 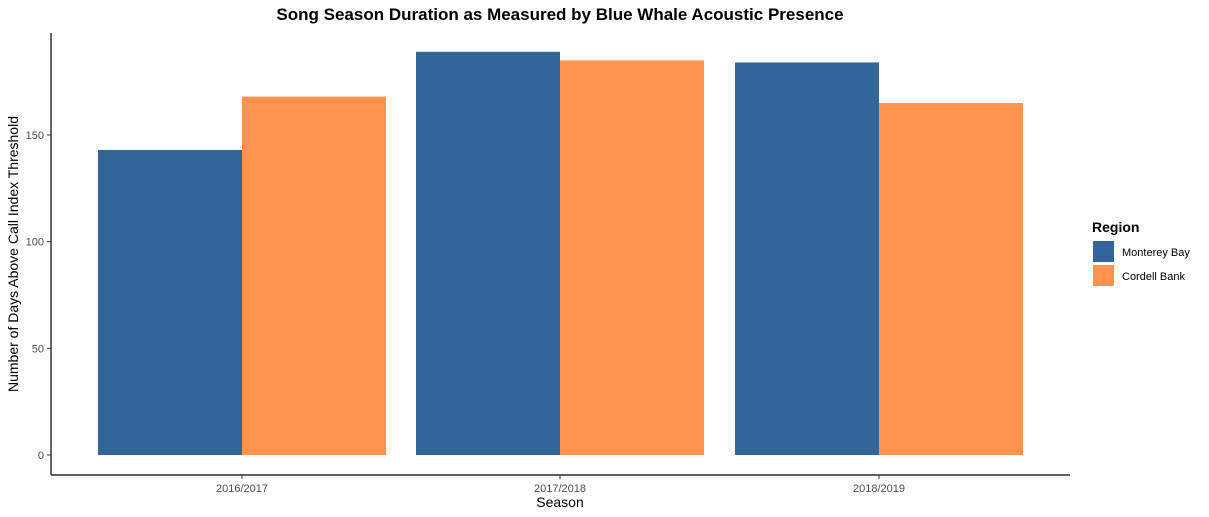 What do you see at coordinates (1115, 227) in the screenshot?
I see `legend-title: Region` at bounding box center [1115, 227].